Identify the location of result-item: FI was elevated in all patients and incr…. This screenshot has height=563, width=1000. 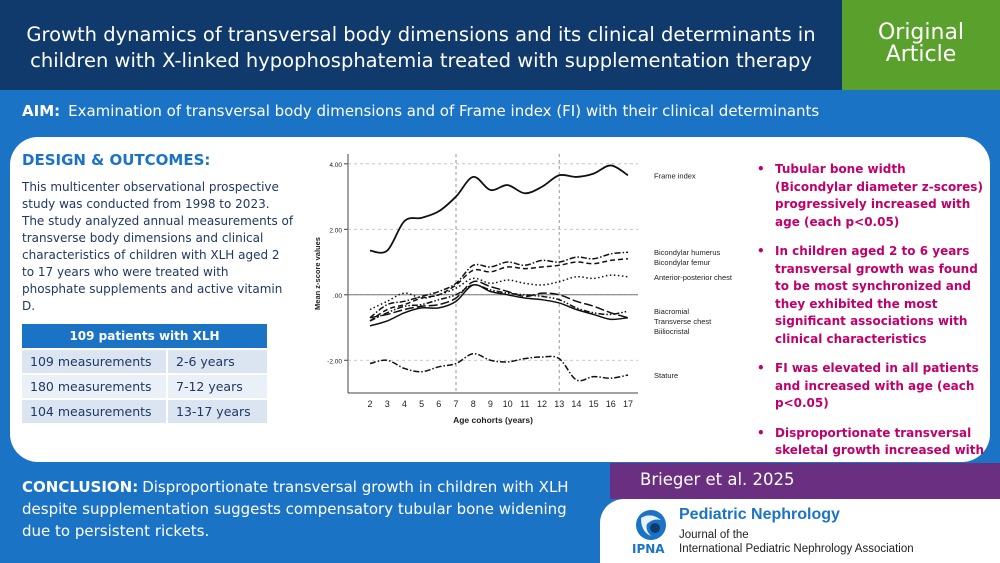
(871, 386).